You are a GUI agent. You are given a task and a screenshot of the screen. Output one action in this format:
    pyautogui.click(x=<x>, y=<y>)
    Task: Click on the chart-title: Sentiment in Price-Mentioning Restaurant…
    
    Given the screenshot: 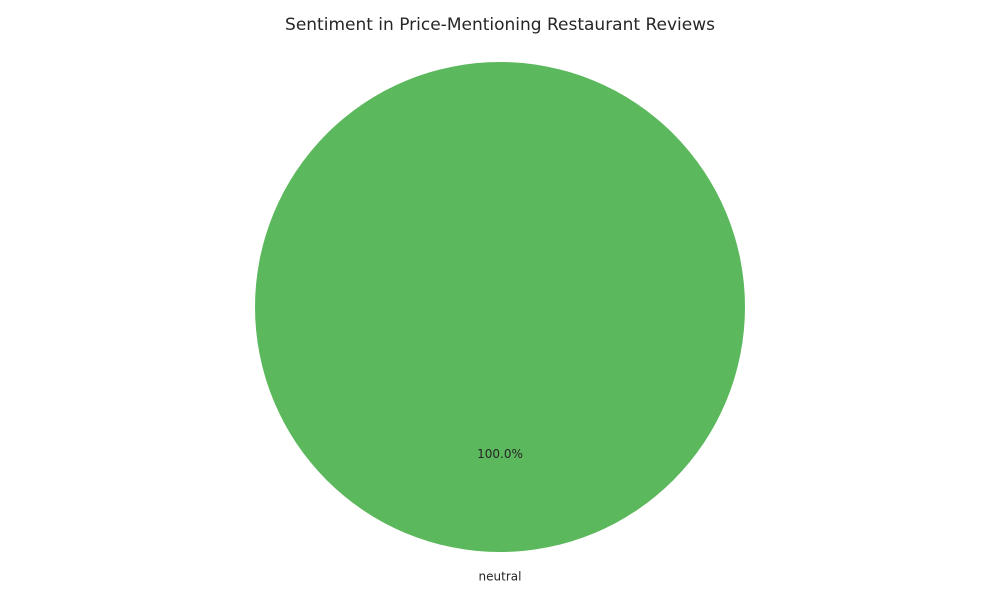 What is the action you would take?
    pyautogui.click(x=500, y=25)
    